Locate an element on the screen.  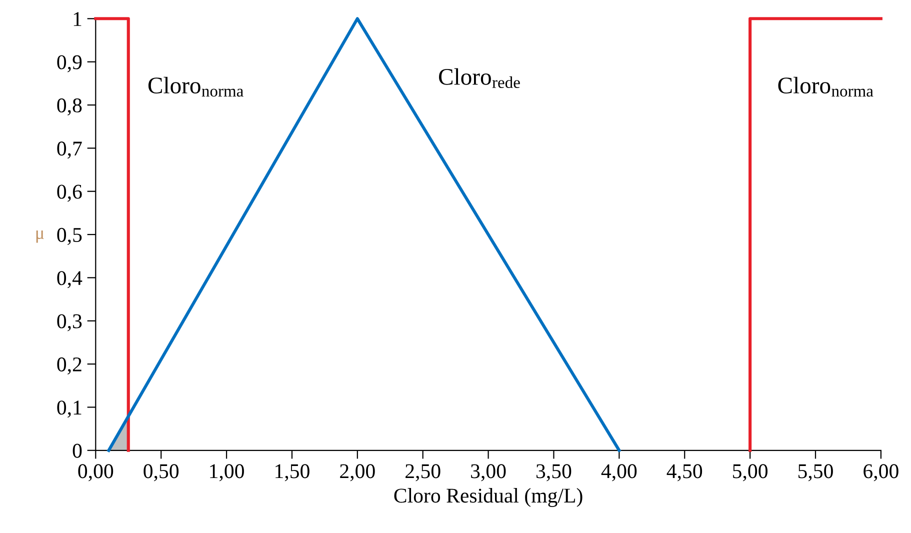
x-tick-label: 2,50 is located at coordinates (423, 473).